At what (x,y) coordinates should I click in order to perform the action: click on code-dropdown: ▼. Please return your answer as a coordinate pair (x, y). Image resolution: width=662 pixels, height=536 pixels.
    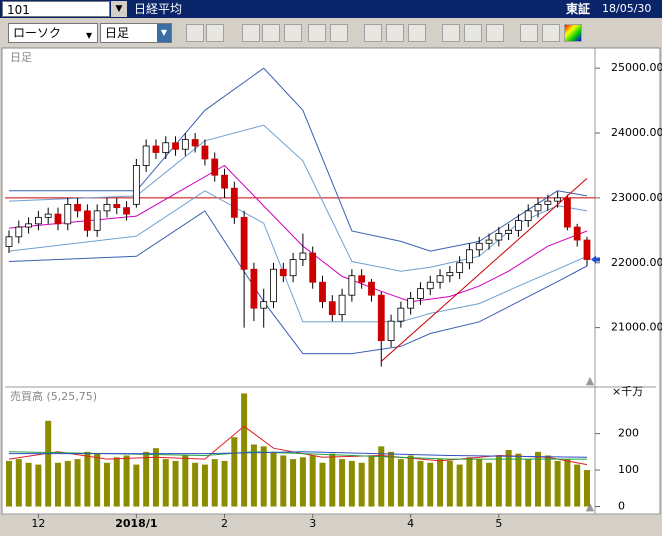
    Looking at the image, I should click on (119, 9).